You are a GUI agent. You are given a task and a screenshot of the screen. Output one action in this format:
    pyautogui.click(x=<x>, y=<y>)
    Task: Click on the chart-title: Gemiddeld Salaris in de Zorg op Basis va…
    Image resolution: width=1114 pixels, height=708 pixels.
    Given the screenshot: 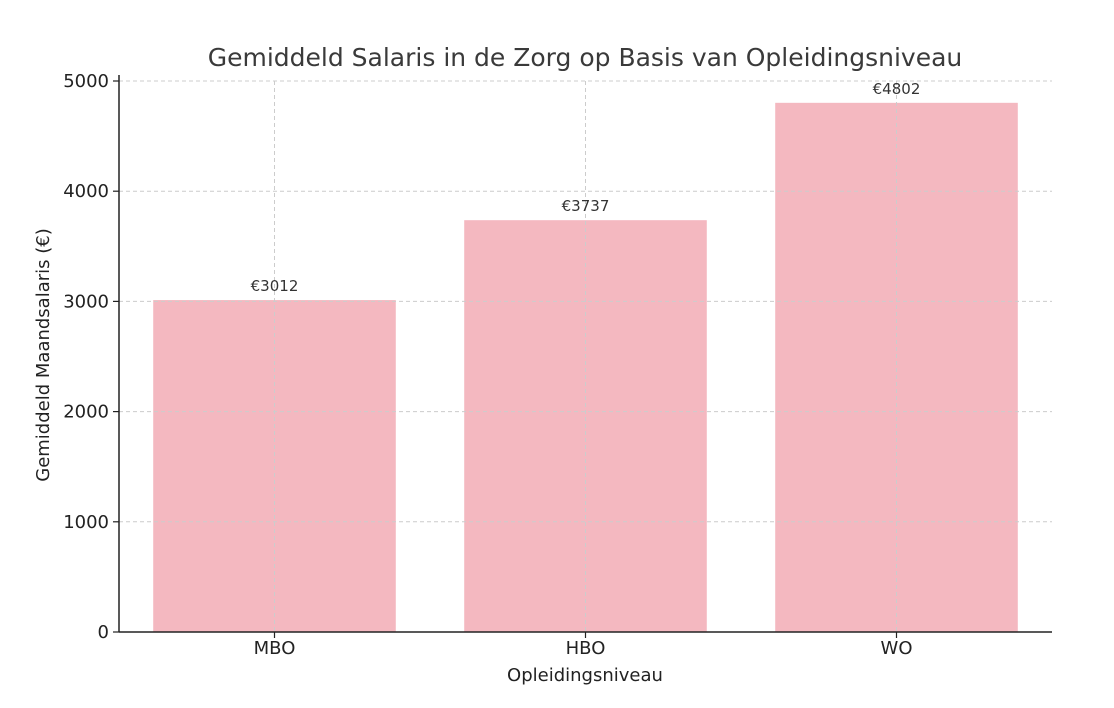 What is the action you would take?
    pyautogui.click(x=585, y=57)
    